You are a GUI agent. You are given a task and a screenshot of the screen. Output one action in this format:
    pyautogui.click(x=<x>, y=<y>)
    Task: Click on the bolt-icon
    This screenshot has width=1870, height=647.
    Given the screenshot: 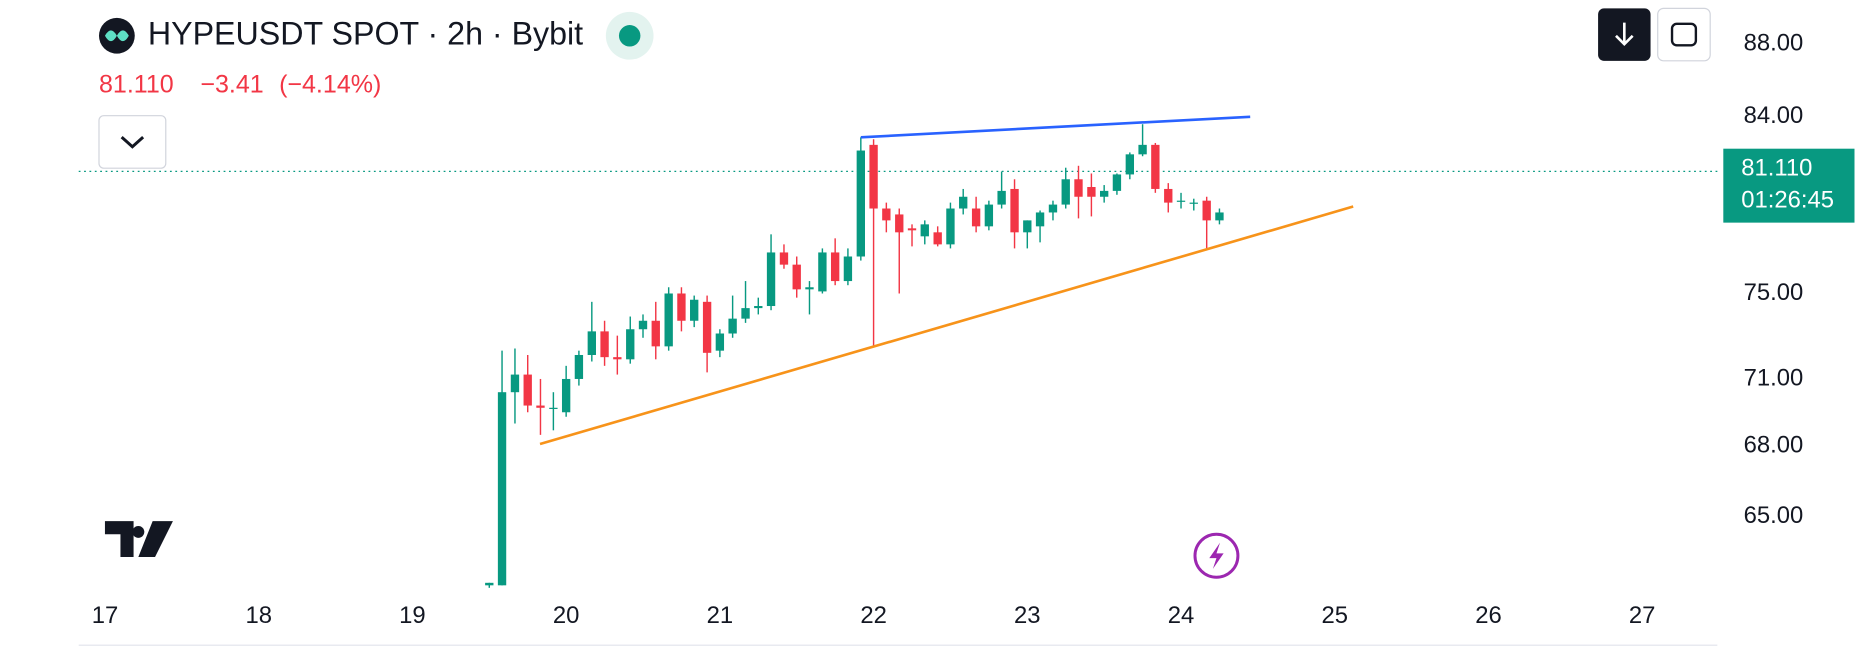 What is the action you would take?
    pyautogui.click(x=1216, y=555)
    